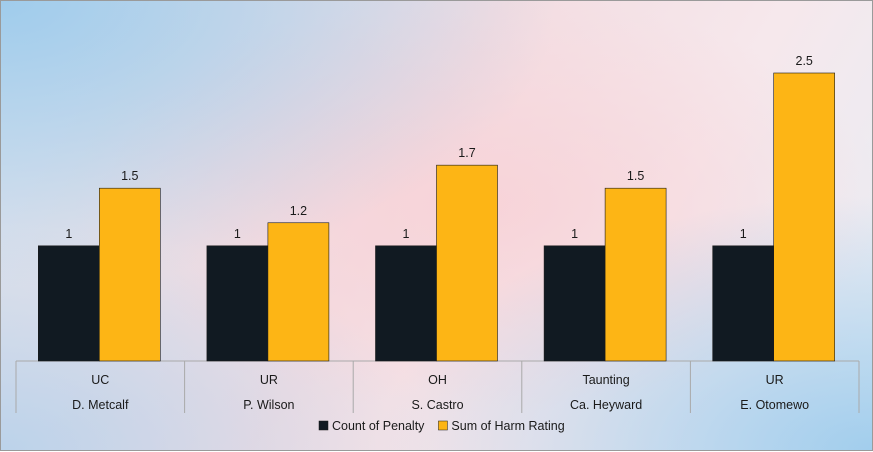 This screenshot has height=452, width=873. I want to click on category-label-bottom: P. Wilson, so click(268, 405).